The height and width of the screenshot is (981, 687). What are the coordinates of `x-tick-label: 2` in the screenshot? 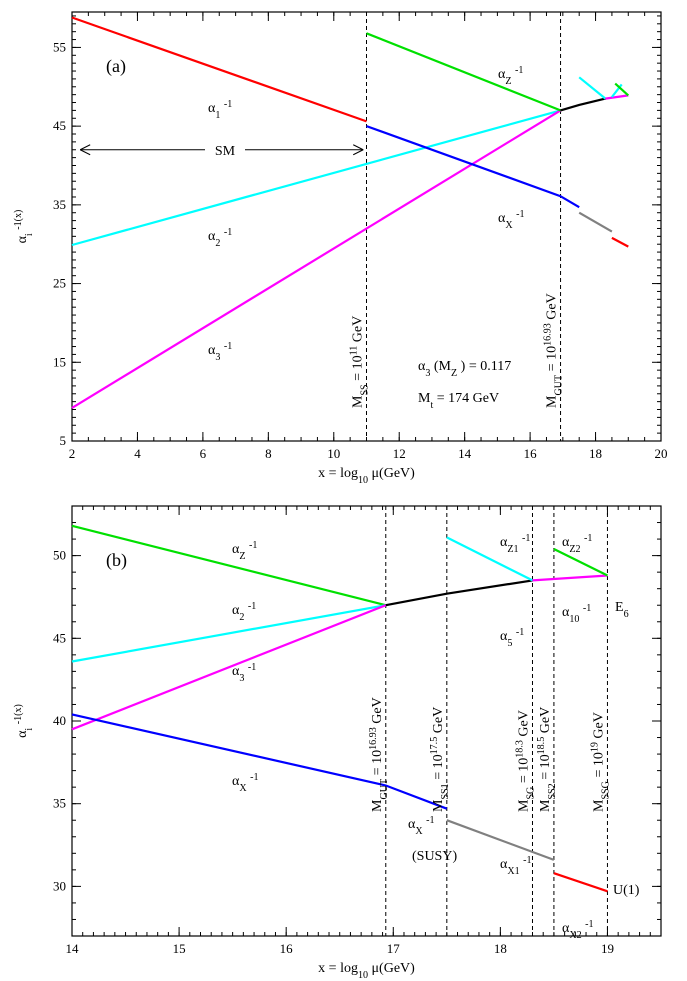 It's located at (72, 453).